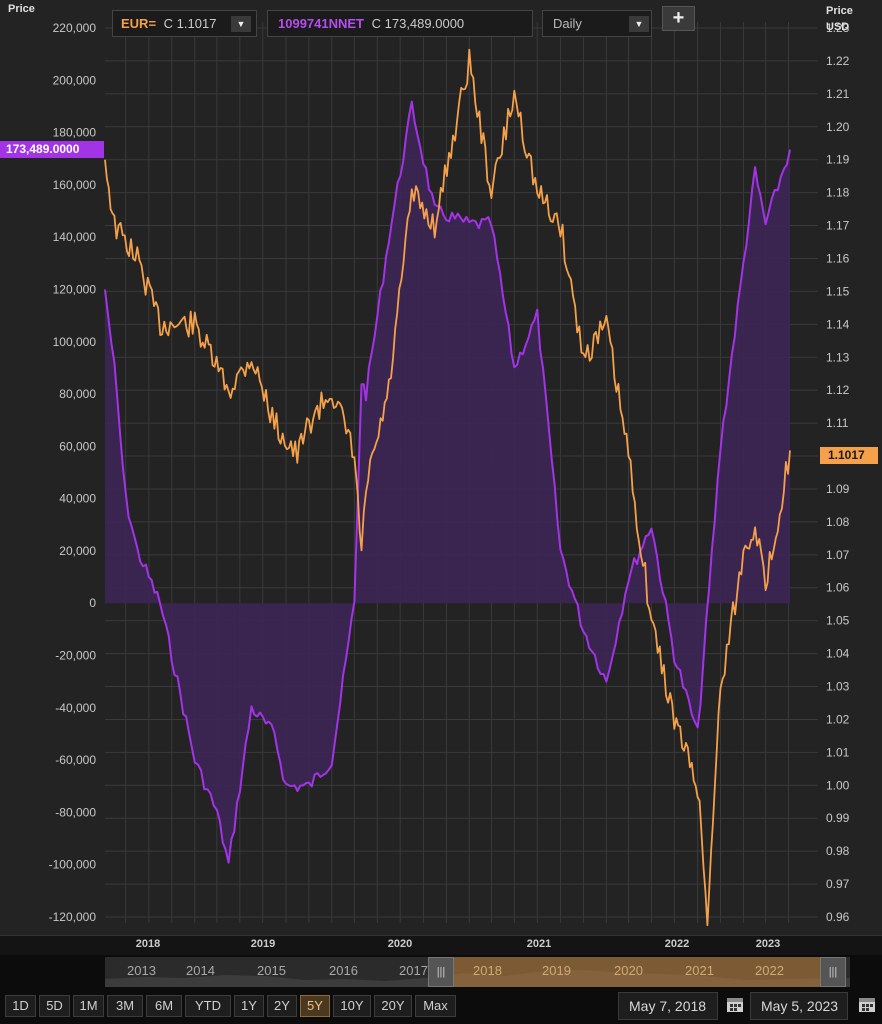  I want to click on navigator-year-label: 2017, so click(413, 970).